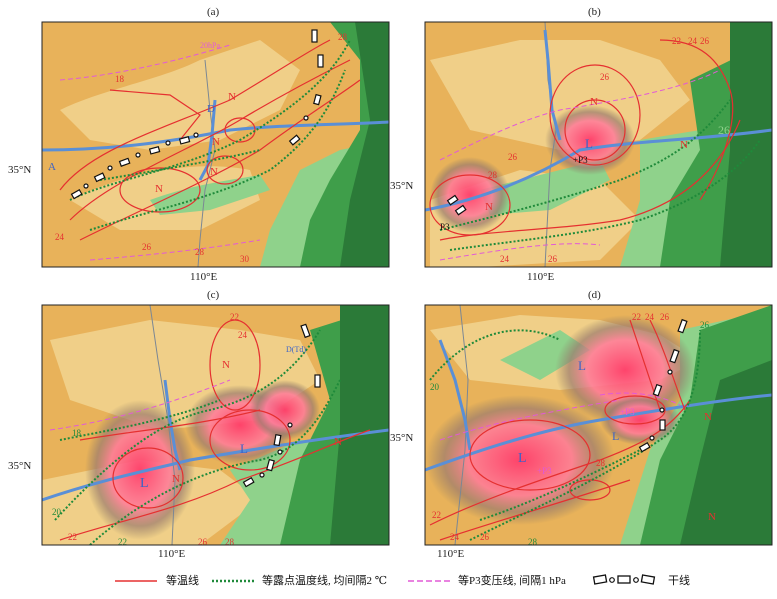  I want to click on svg-text: D(Td), so click(296, 349).